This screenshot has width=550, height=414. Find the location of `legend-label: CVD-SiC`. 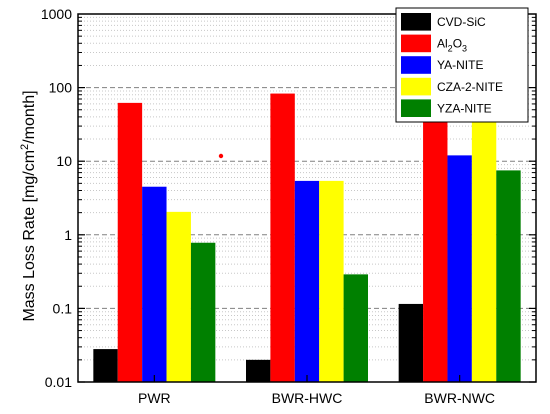

legend-label: CVD-SiC is located at coordinates (461, 22).